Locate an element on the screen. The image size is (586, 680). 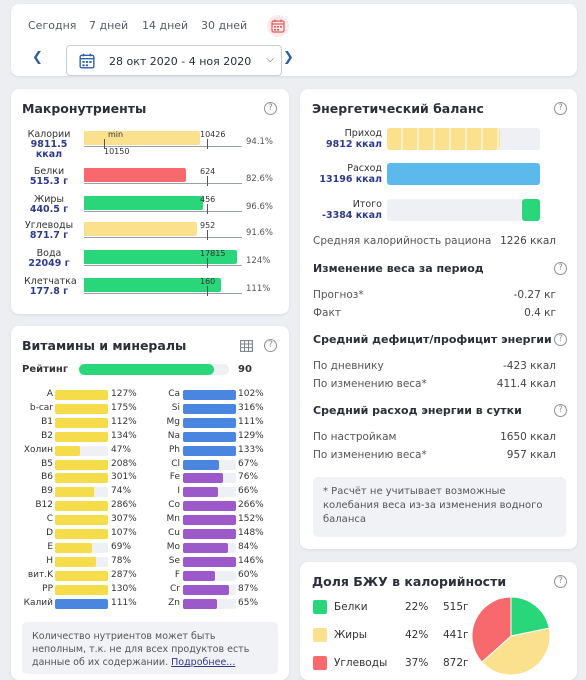
macro-name: Углеводы is located at coordinates (49, 225).